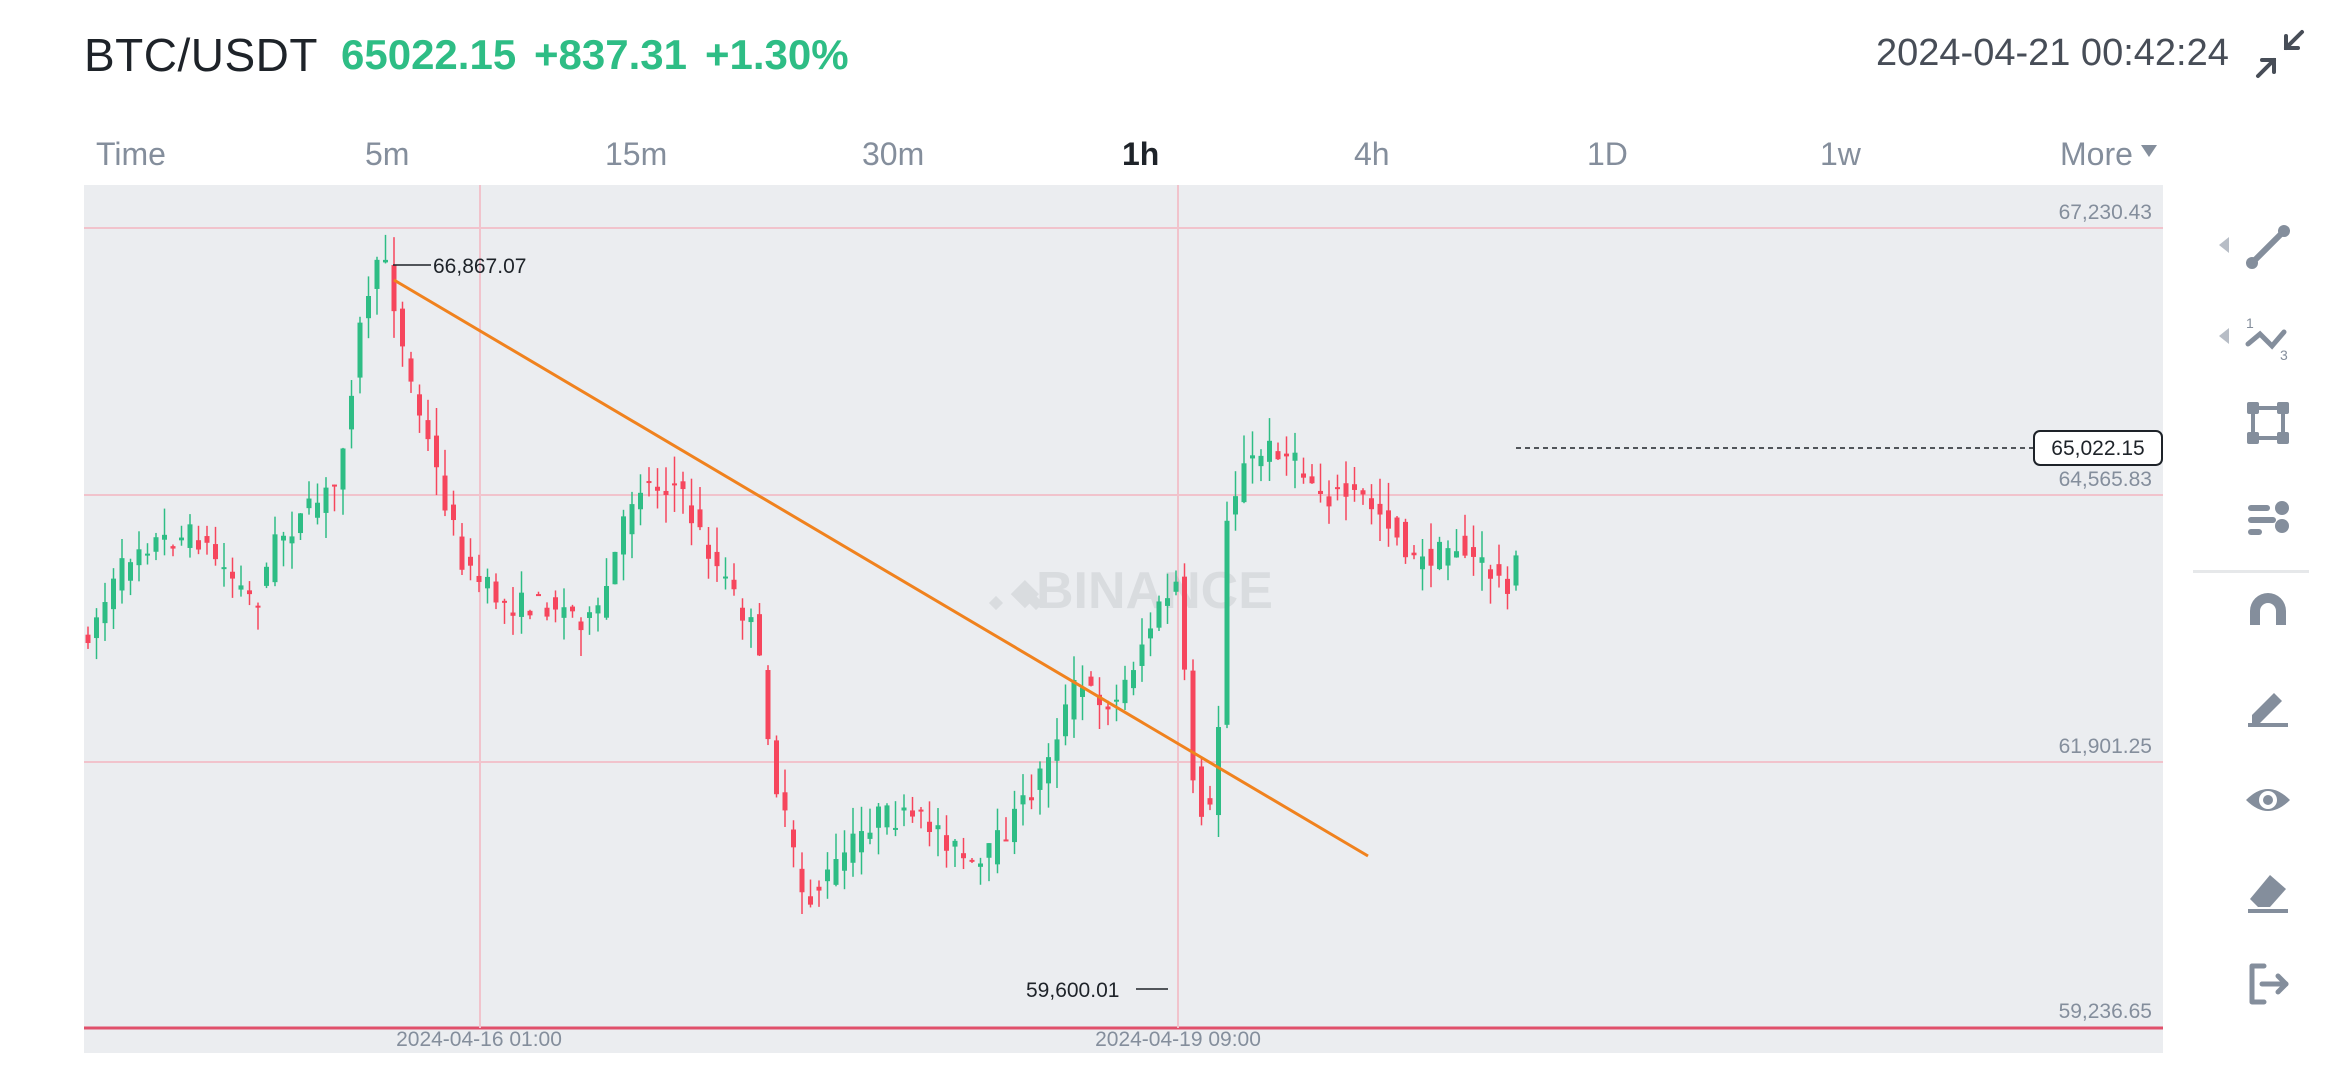  What do you see at coordinates (2098, 448) in the screenshot?
I see `last-price-tag: 65,022.15` at bounding box center [2098, 448].